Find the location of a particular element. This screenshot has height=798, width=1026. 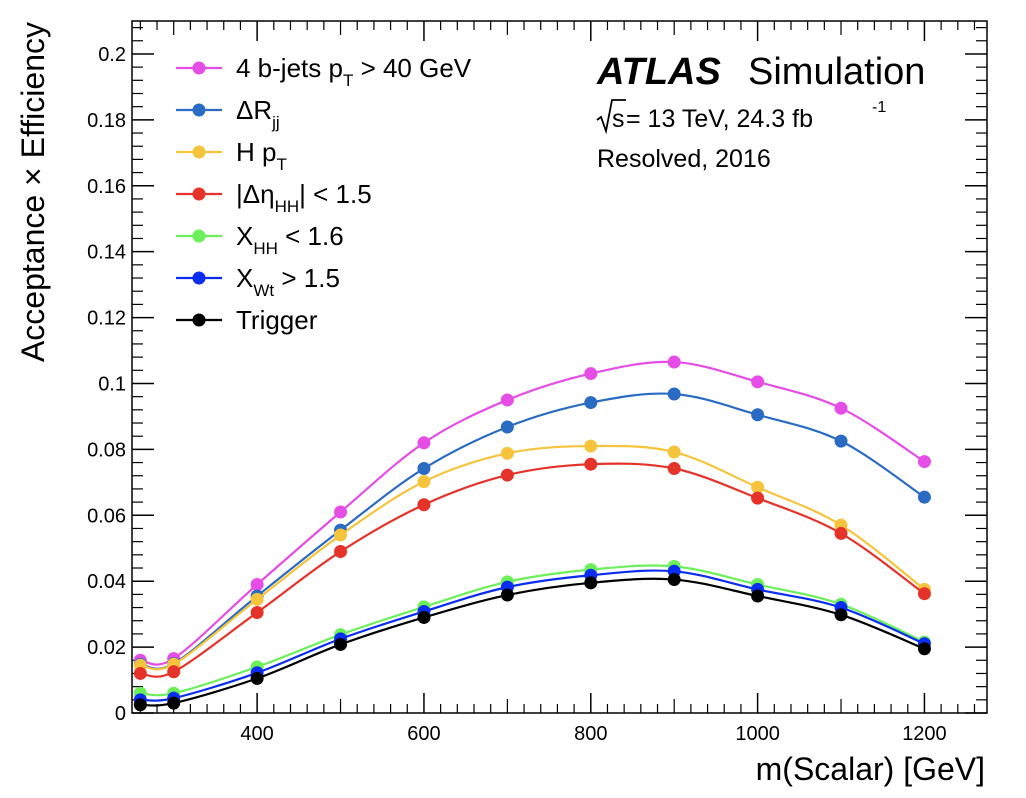

y-tick-label: 0.14 is located at coordinates (106, 253).